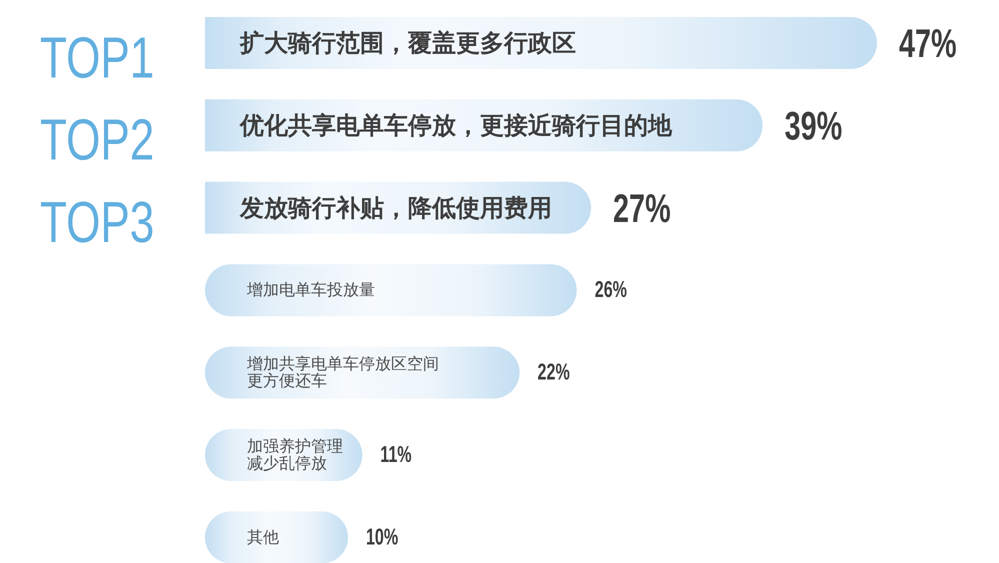  Describe the element at coordinates (97, 57) in the screenshot. I see `annotation: TOP1` at that location.